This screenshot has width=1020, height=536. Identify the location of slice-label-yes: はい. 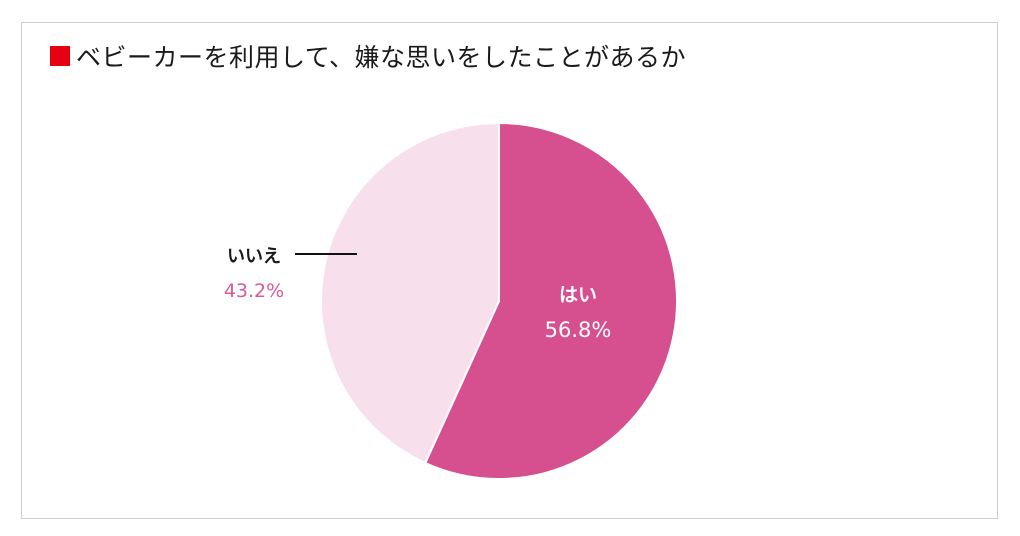
(578, 295).